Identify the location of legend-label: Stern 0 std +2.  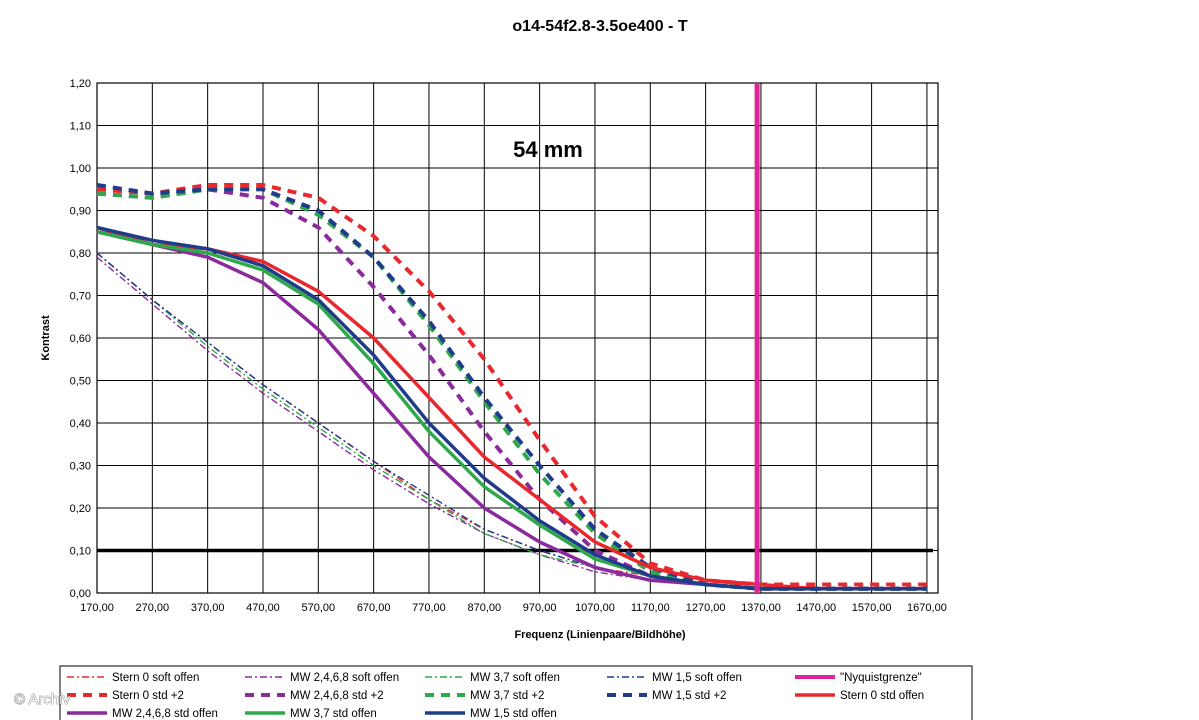
(148, 696).